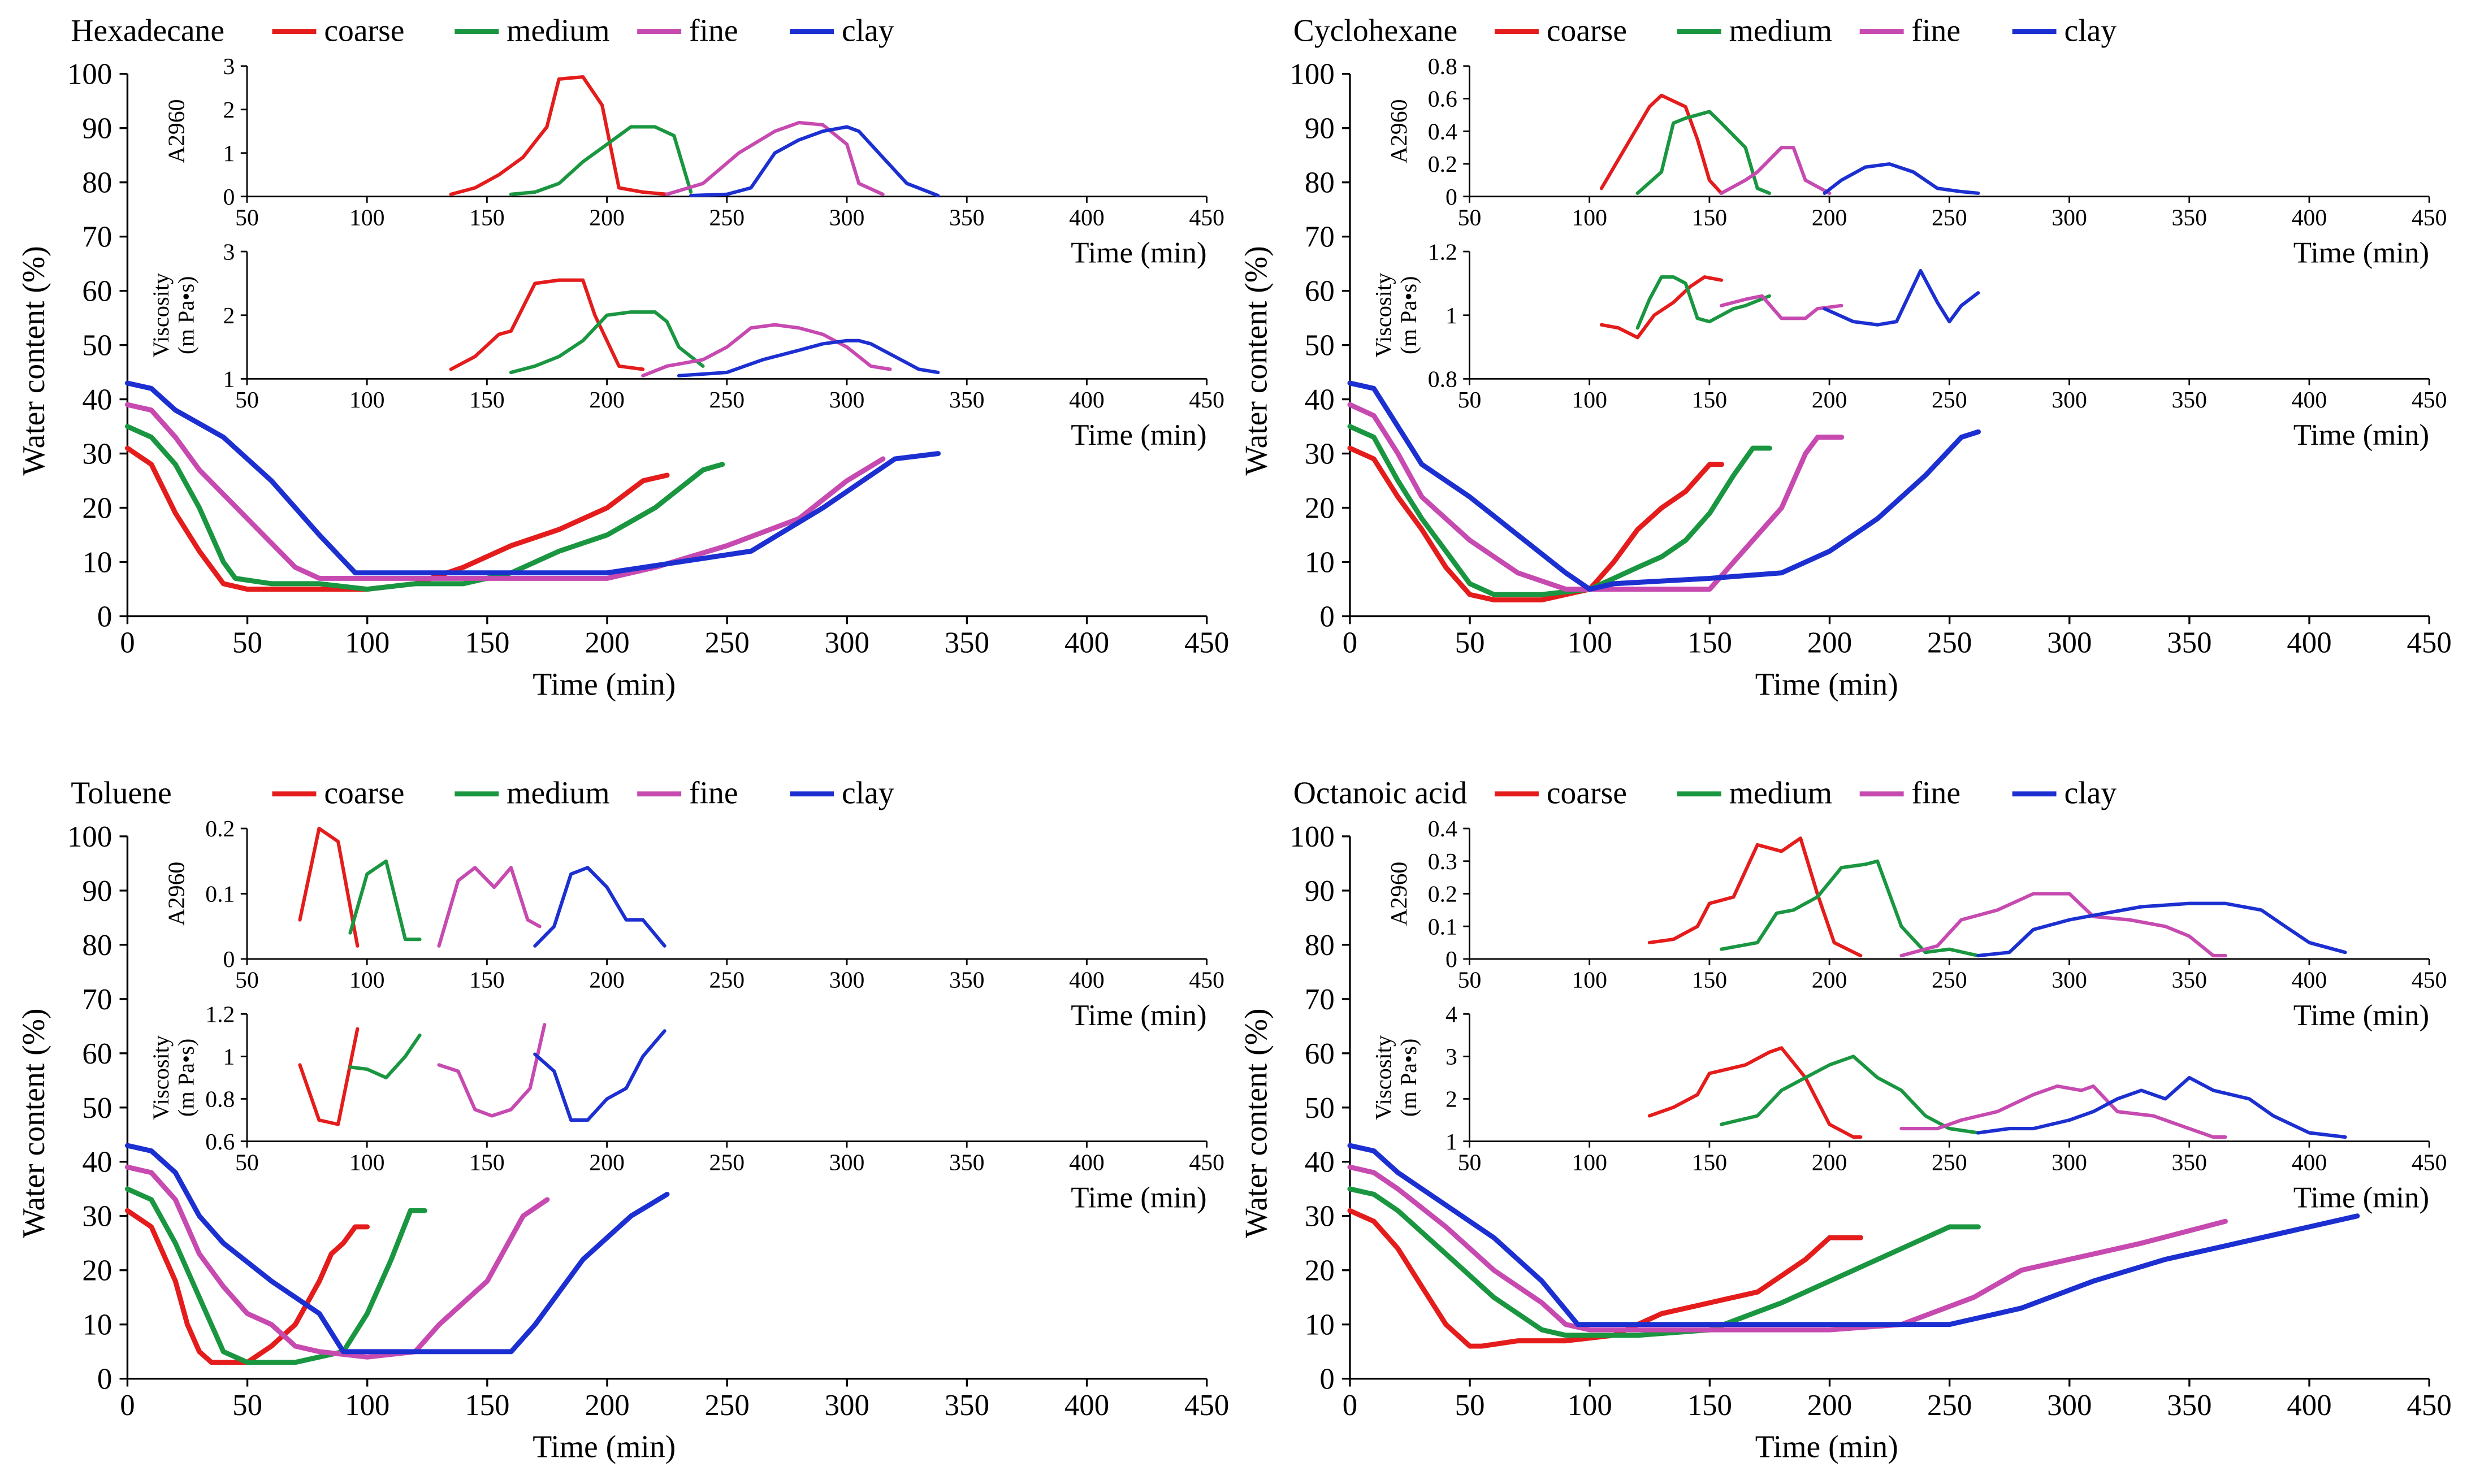  What do you see at coordinates (713, 31) in the screenshot?
I see `legend-label-fine: fine` at bounding box center [713, 31].